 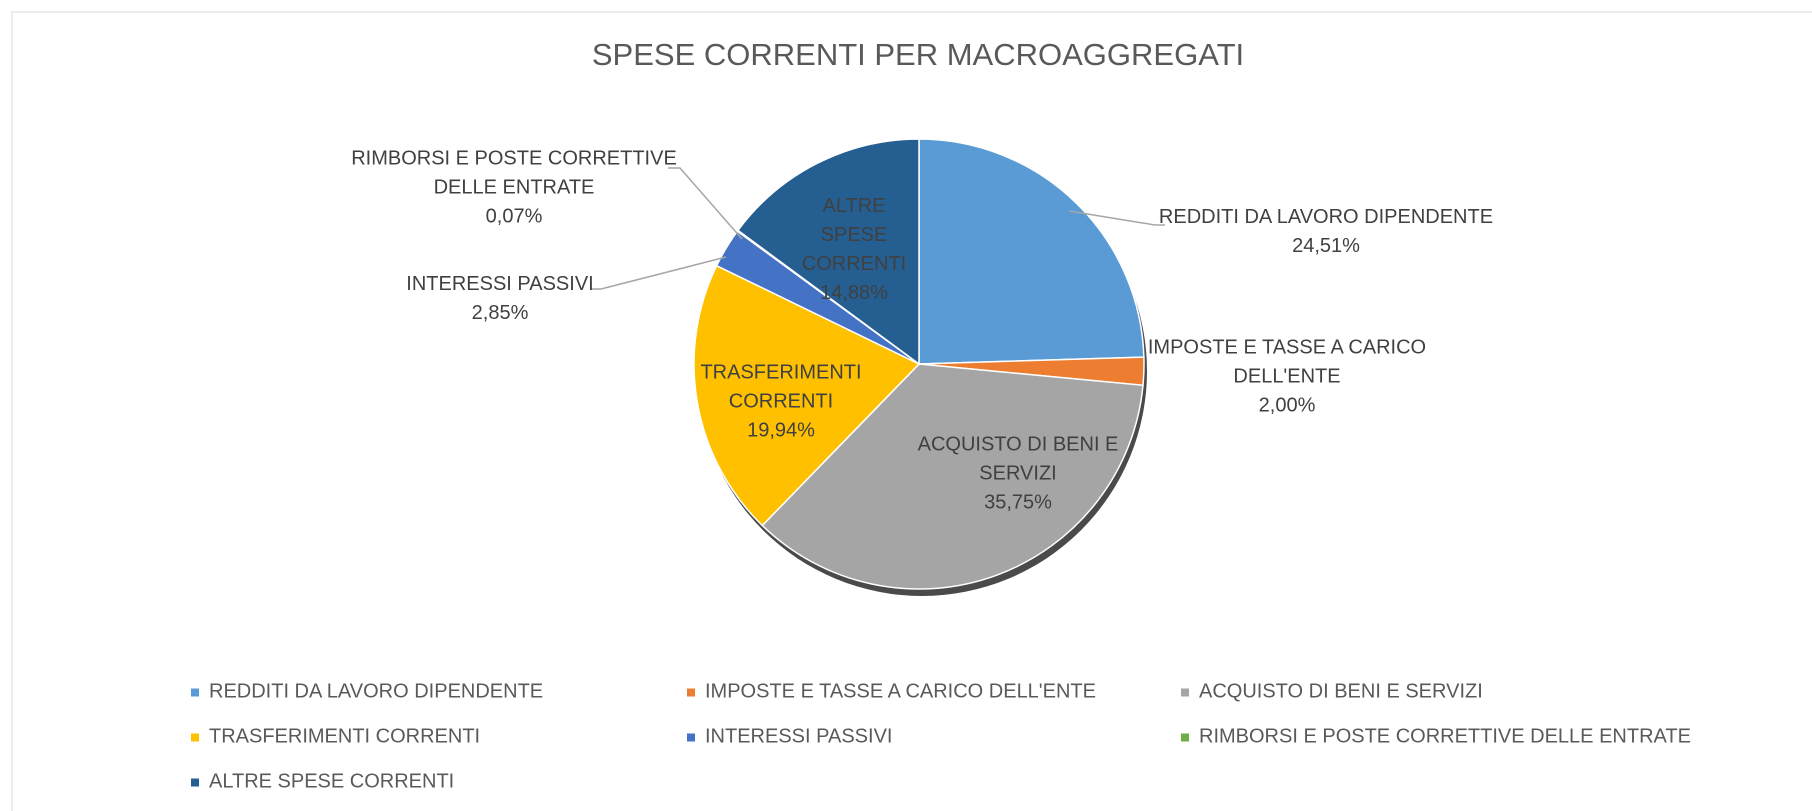 I want to click on legend-label: IMPOSTE E TASSE A CARICO DELL'ENTE, so click(x=900, y=691).